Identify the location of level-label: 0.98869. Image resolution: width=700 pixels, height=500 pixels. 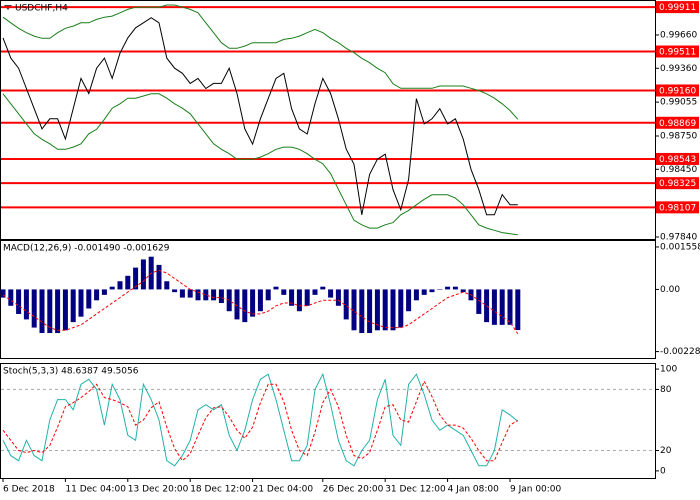
(677, 124).